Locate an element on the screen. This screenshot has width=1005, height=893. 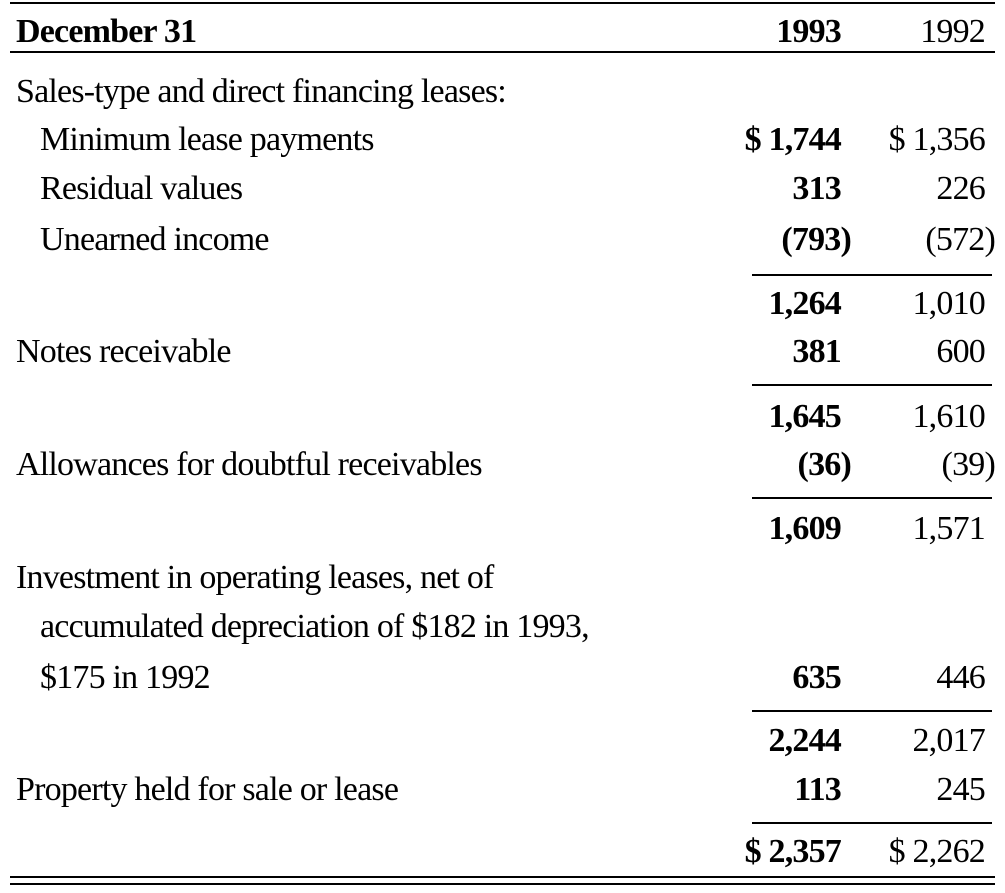
row-label: Property held for sale or lease is located at coordinates (207, 789).